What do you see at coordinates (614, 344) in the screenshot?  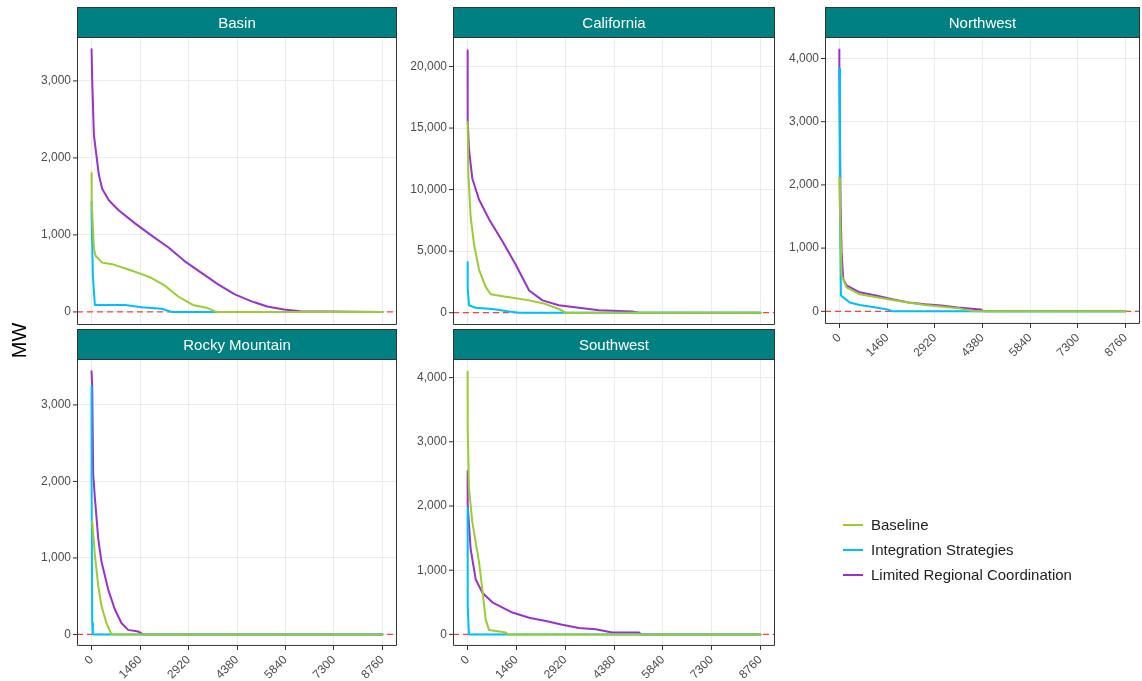 I see `chart-title: Southwest` at bounding box center [614, 344].